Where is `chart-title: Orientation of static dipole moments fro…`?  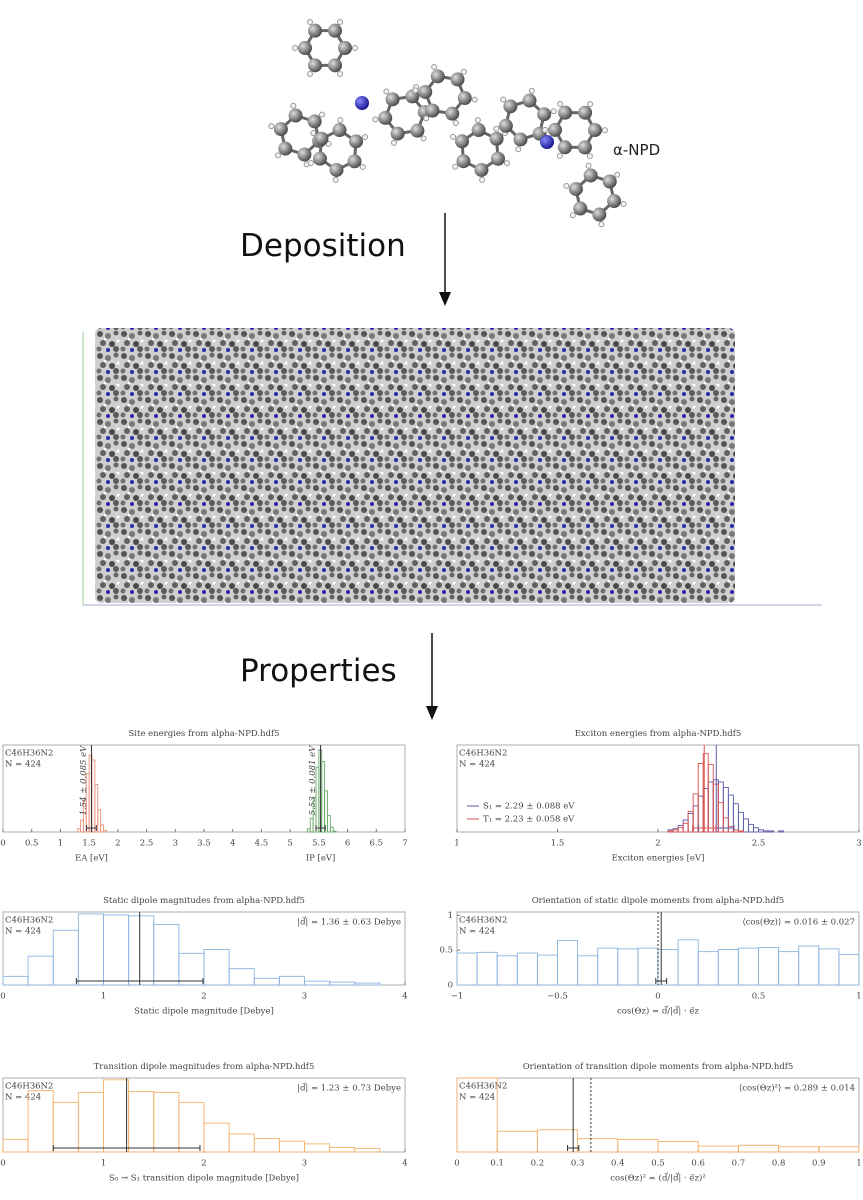
chart-title: Orientation of static dipole moments fro… is located at coordinates (658, 901).